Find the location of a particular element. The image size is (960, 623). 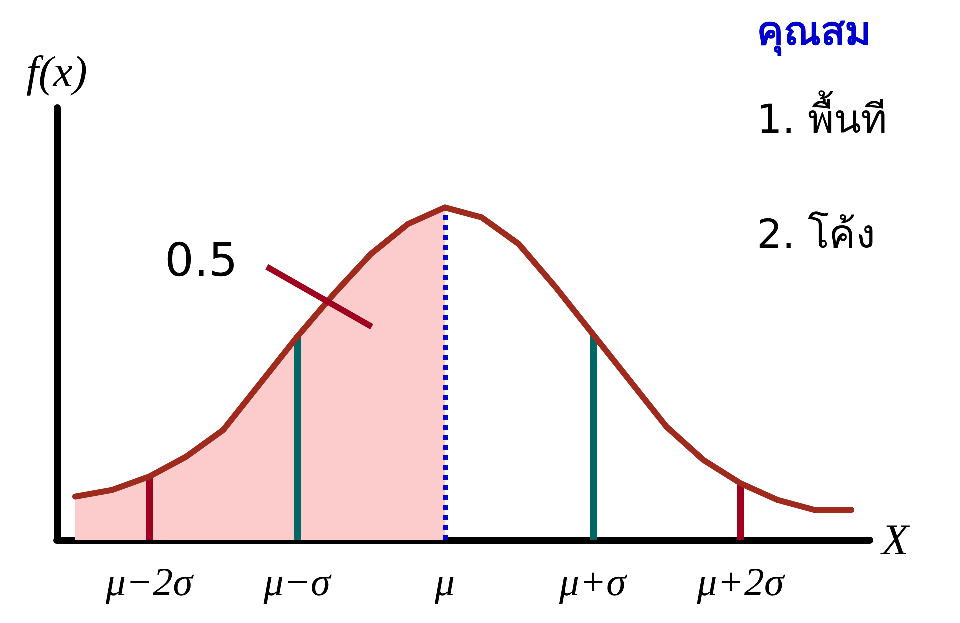

text: คุณสม is located at coordinates (814, 33).